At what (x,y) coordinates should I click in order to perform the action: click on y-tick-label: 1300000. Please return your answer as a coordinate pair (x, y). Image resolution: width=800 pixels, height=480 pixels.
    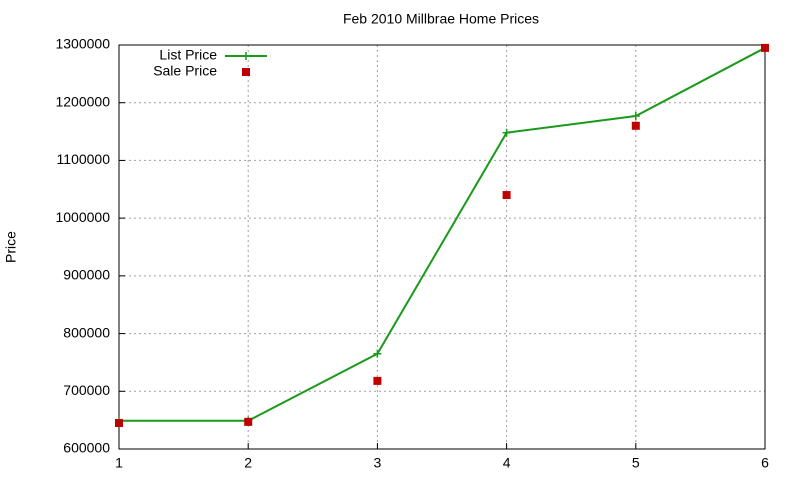
    Looking at the image, I should click on (82, 44).